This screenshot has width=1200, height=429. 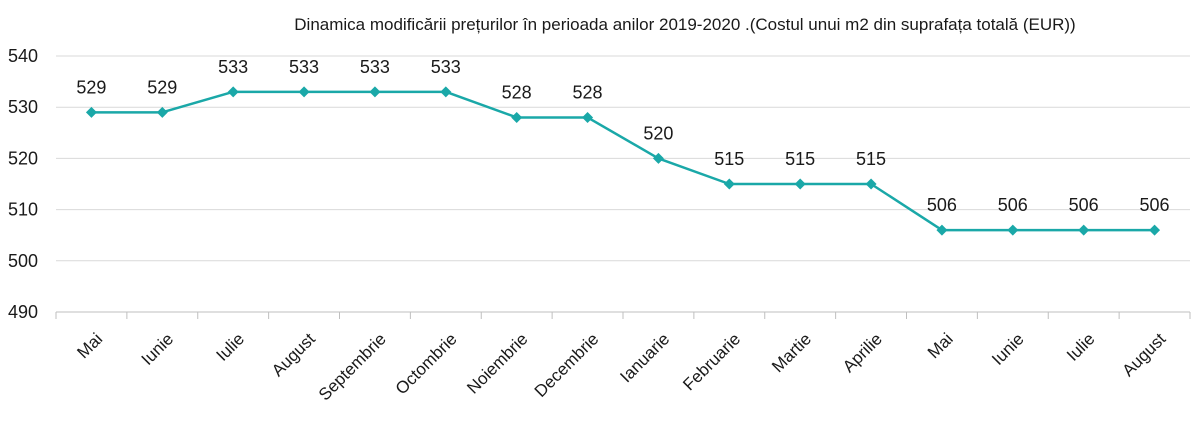 I want to click on x-tick-label: Aprilie, so click(x=862, y=352).